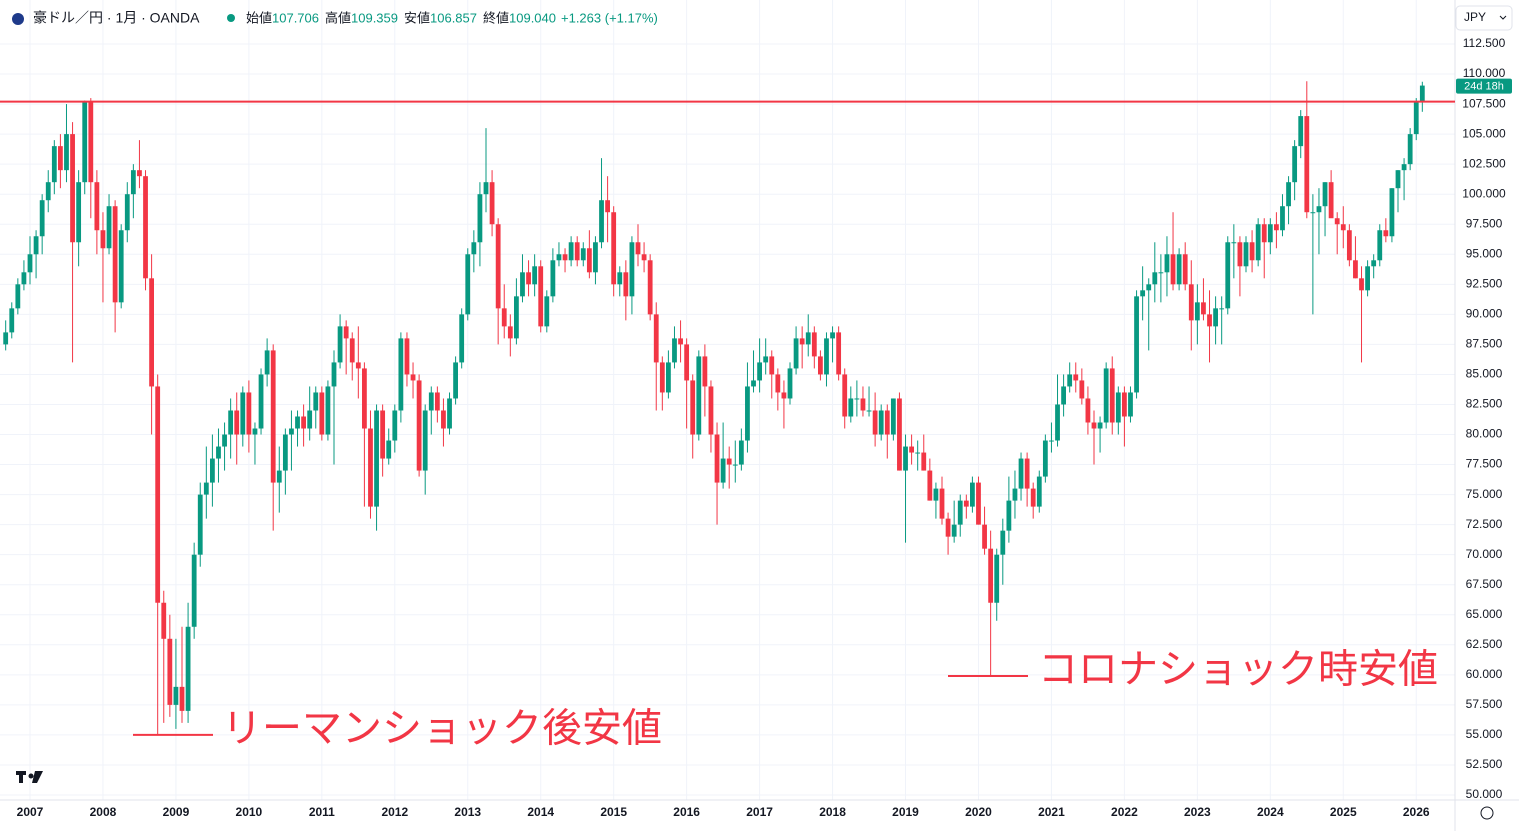 The height and width of the screenshot is (831, 1519). Describe the element at coordinates (176, 812) in the screenshot. I see `x-tick-label: 2009` at that location.